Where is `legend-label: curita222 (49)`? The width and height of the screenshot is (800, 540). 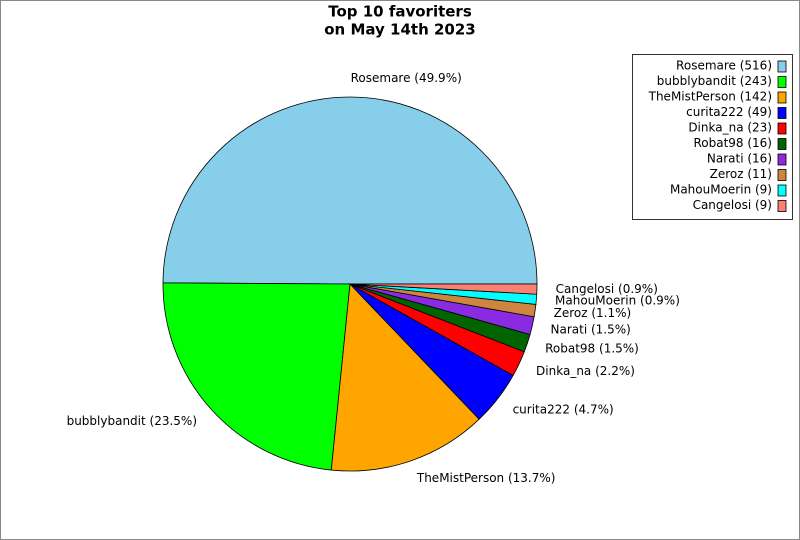
legend-label: curita222 (49) is located at coordinates (729, 112).